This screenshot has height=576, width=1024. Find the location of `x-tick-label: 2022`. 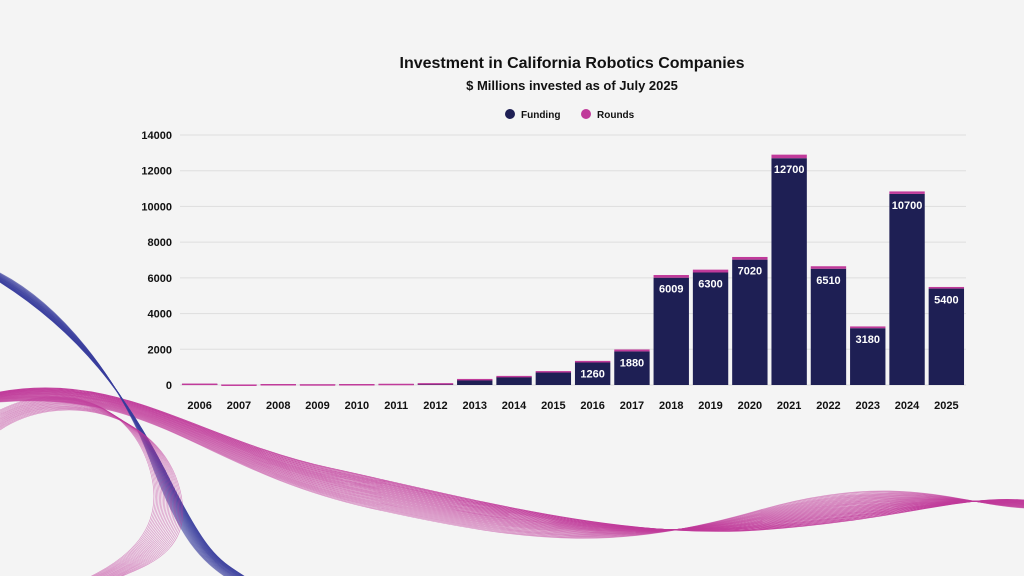

x-tick-label: 2022 is located at coordinates (828, 406).